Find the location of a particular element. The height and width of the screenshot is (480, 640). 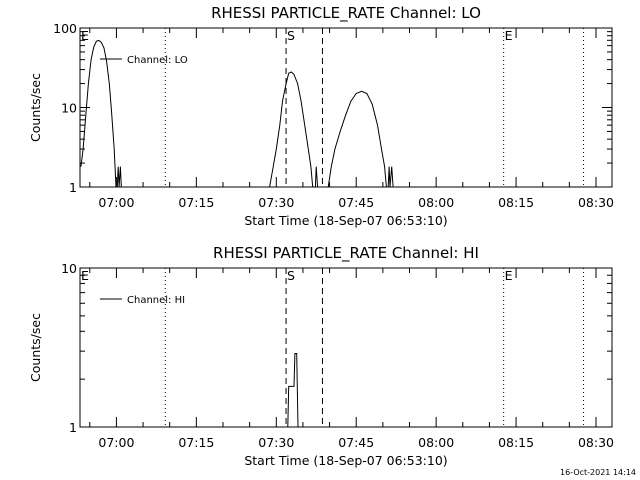

footer-timestamp: 16-Oct-2021 14:14 is located at coordinates (598, 472).